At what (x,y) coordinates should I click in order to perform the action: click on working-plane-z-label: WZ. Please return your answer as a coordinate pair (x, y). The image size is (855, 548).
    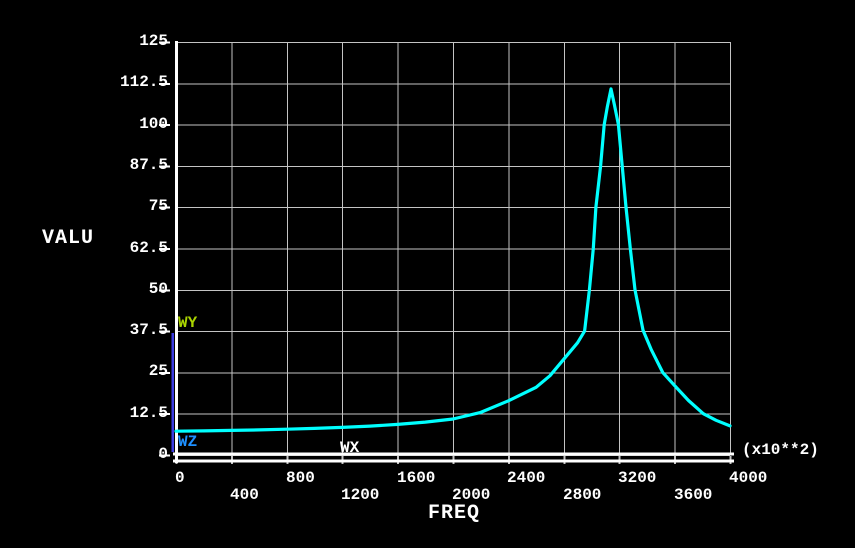
    Looking at the image, I should click on (188, 442).